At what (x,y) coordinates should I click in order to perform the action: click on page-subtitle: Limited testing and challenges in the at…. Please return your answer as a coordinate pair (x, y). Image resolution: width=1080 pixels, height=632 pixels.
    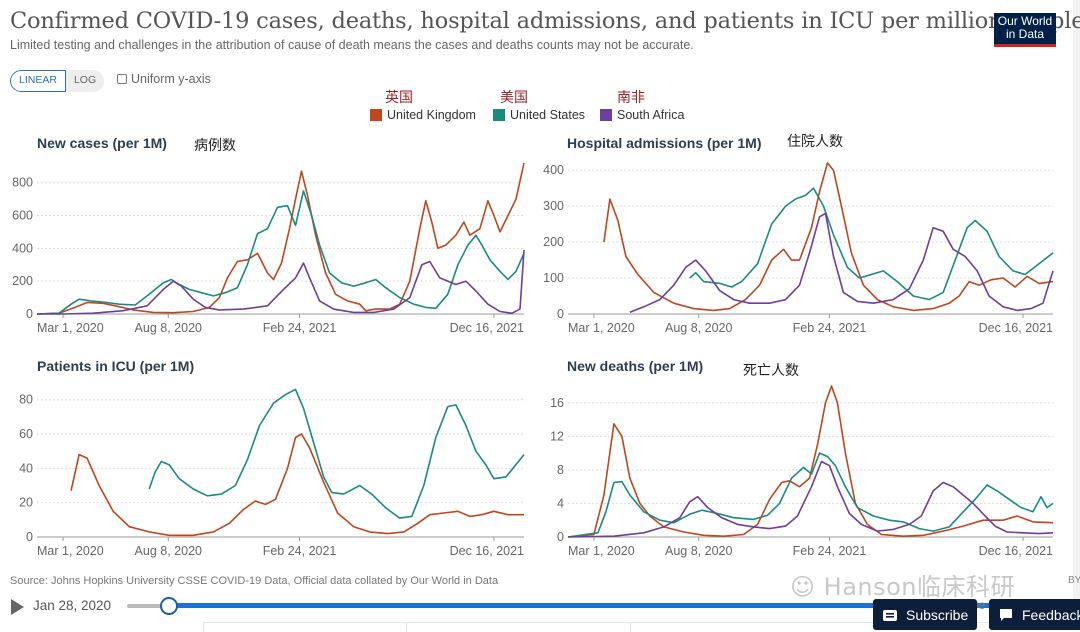
    Looking at the image, I should click on (352, 45).